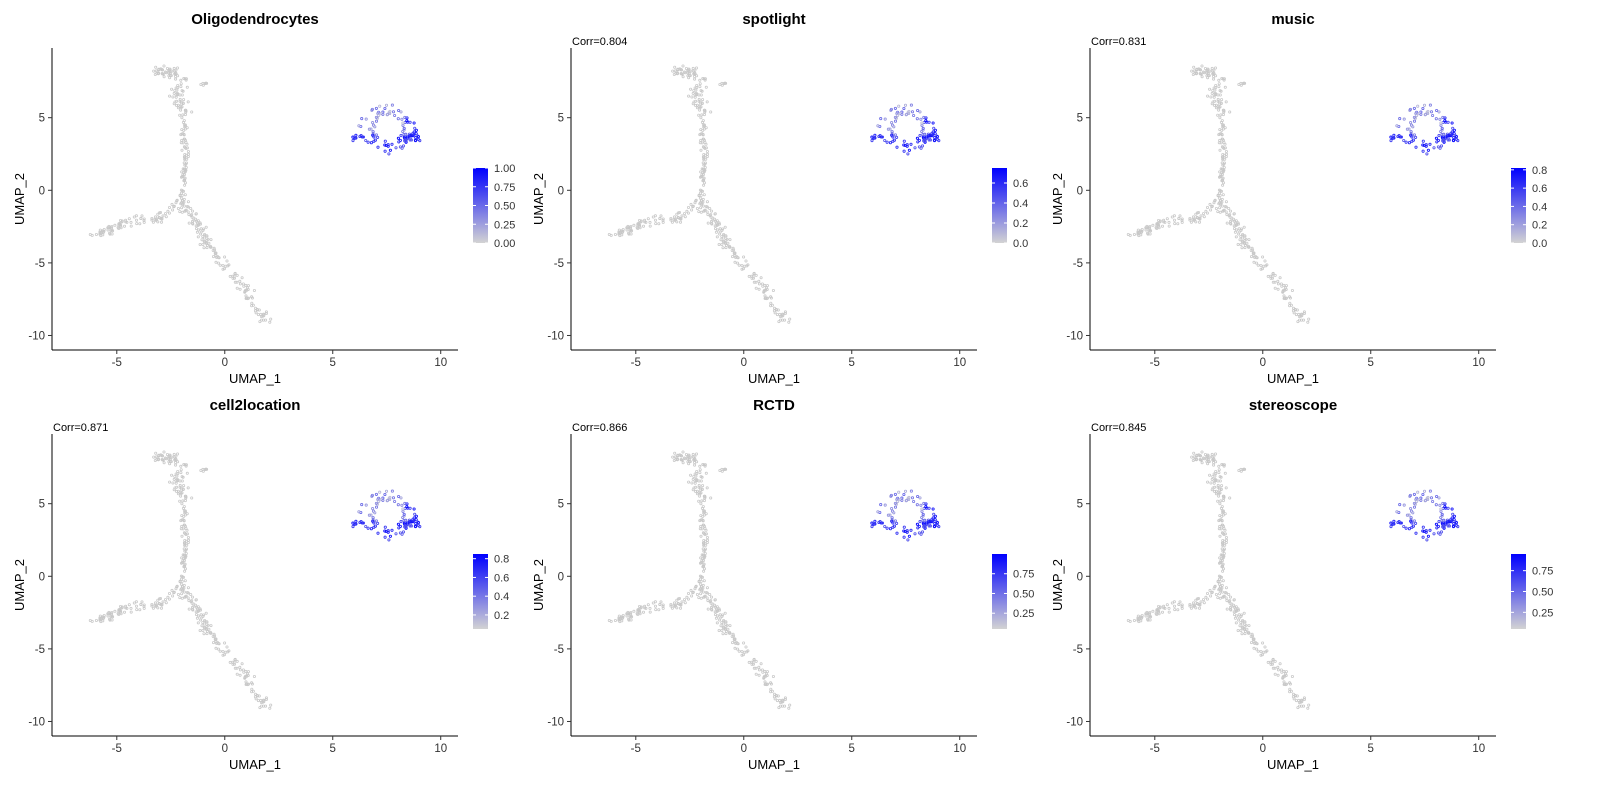 The width and height of the screenshot is (1600, 800). I want to click on legend-tick-label: 0.00, so click(504, 244).